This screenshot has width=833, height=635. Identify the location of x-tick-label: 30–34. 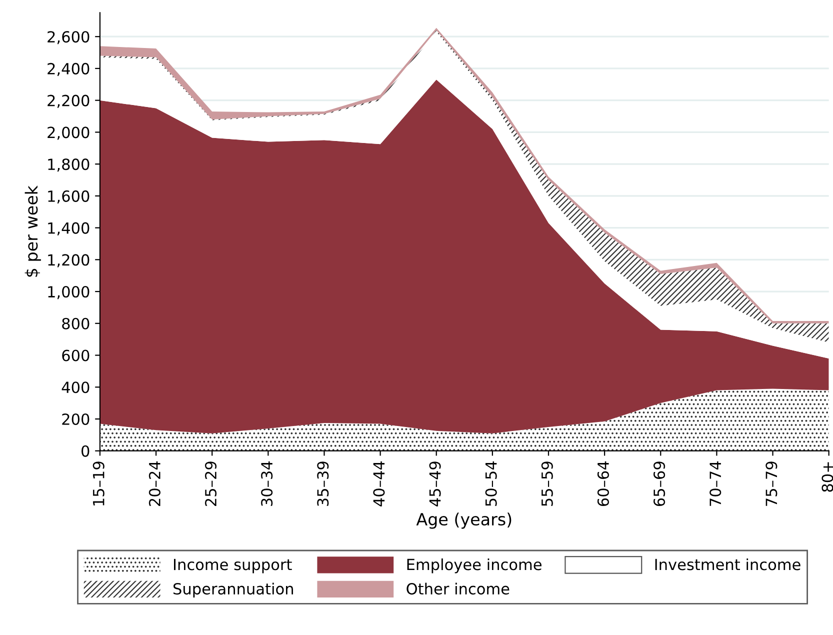
(267, 483).